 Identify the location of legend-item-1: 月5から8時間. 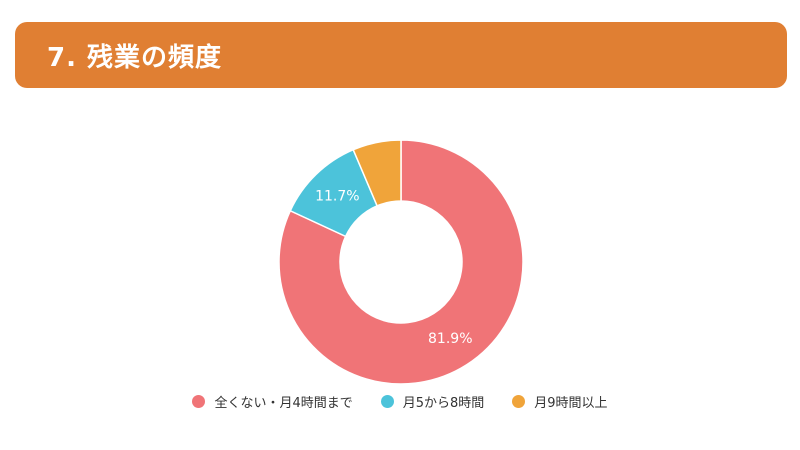
(432, 401).